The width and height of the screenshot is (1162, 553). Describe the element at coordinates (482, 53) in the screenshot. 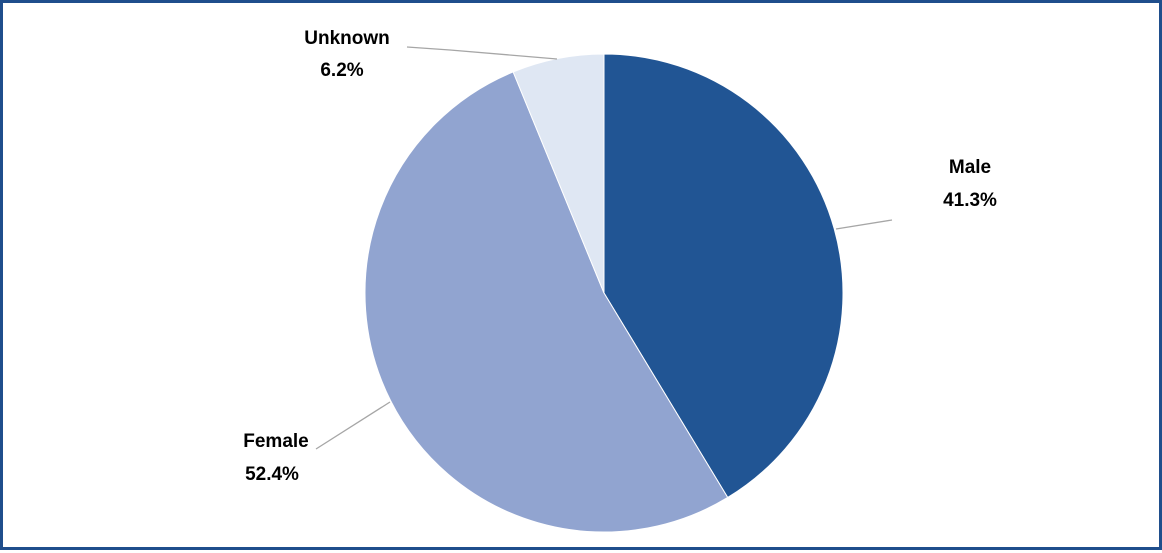

I see `leader-line-unknown` at that location.